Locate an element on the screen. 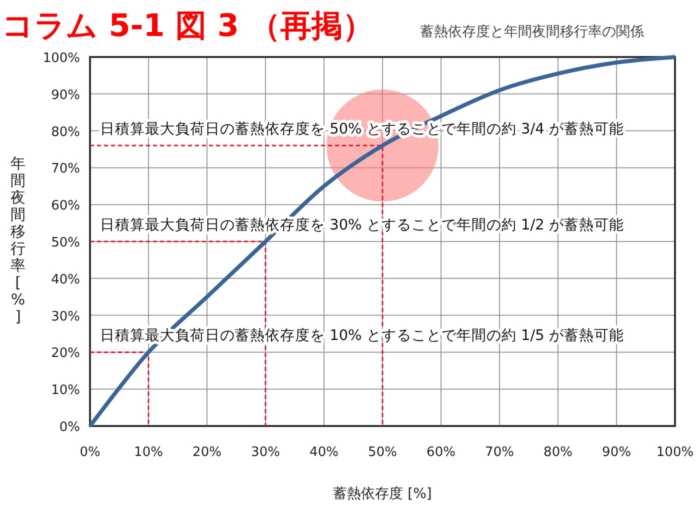  y-tick-label: 40% is located at coordinates (65, 280).